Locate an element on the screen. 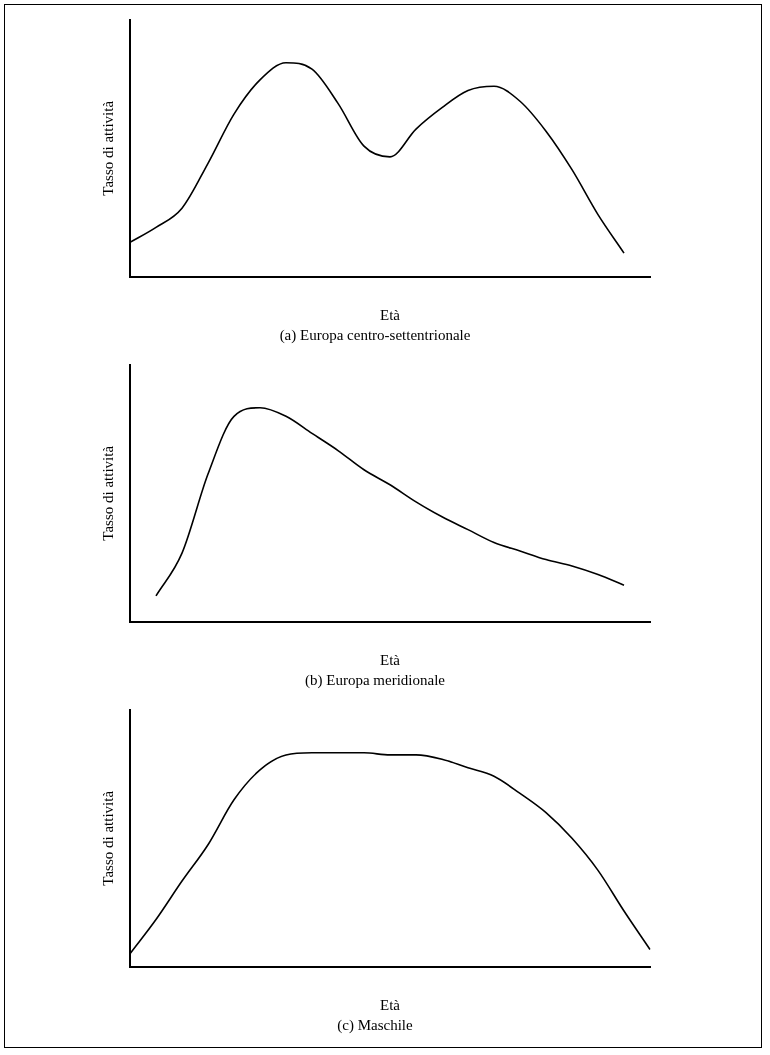 The width and height of the screenshot is (770, 1055). text: (c) Maschile is located at coordinates (375, 1025).